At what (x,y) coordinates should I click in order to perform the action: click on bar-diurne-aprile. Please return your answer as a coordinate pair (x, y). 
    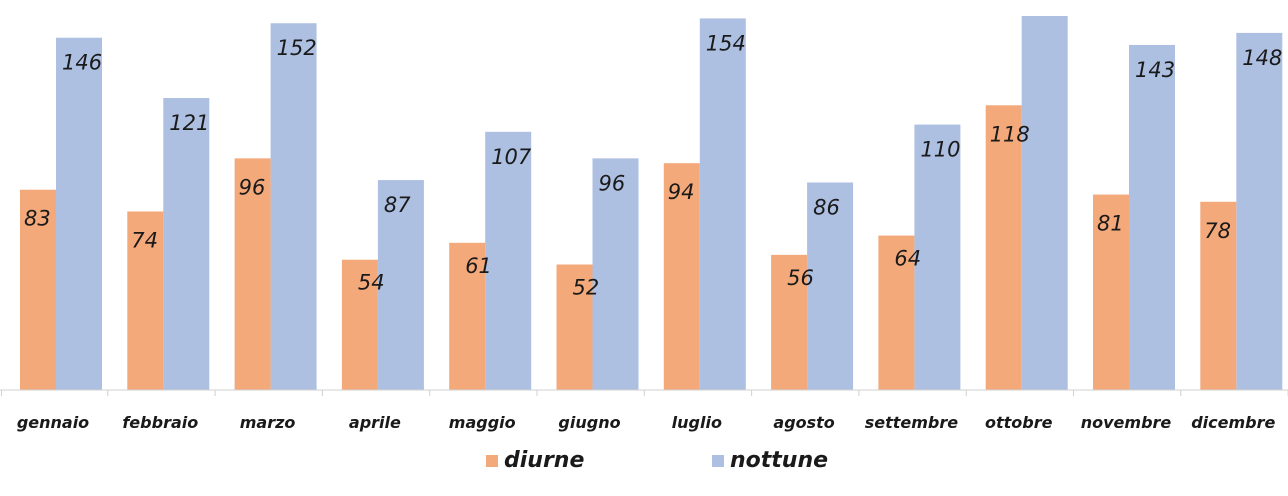
    Looking at the image, I should click on (359, 324).